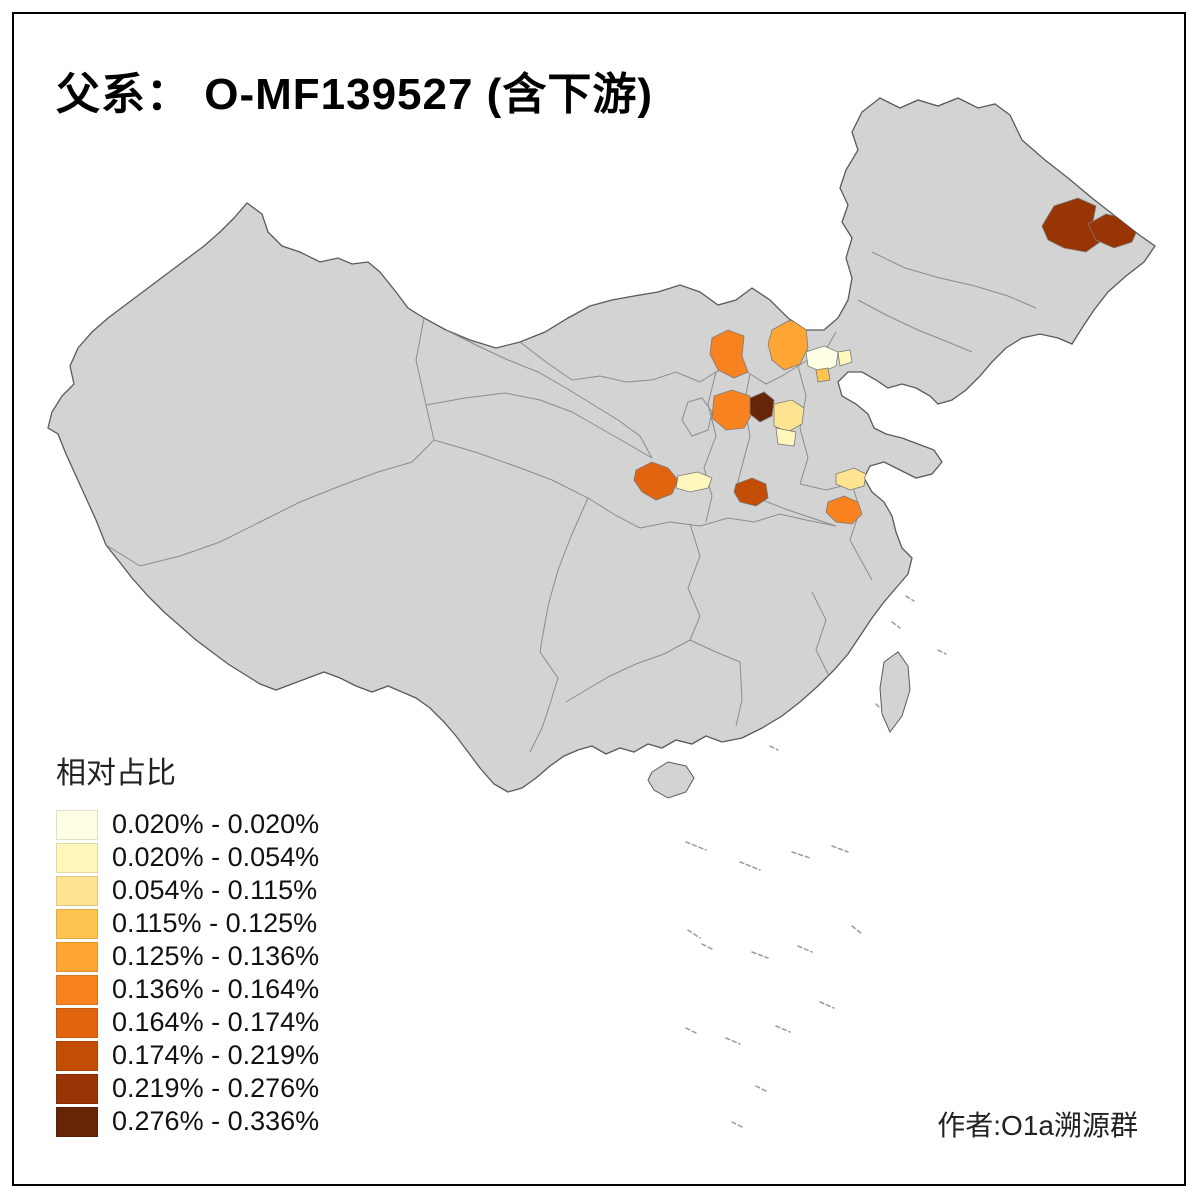  What do you see at coordinates (216, 1022) in the screenshot?
I see `legend-label: 0.164% - 0.174%` at bounding box center [216, 1022].